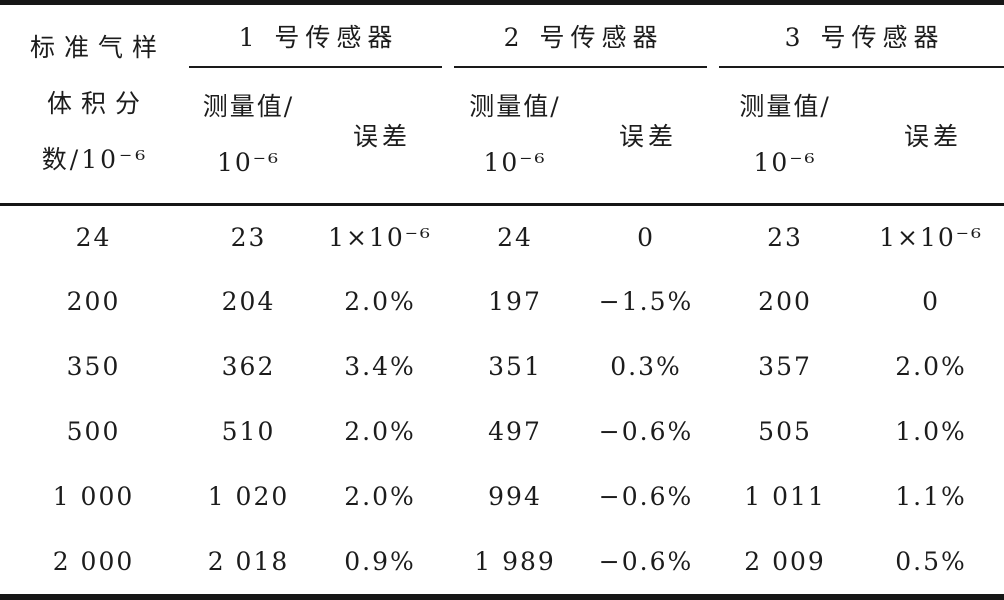 The height and width of the screenshot is (600, 1004). What do you see at coordinates (248, 237) in the screenshot?
I see `cell-sensor1-measured: 23` at bounding box center [248, 237].